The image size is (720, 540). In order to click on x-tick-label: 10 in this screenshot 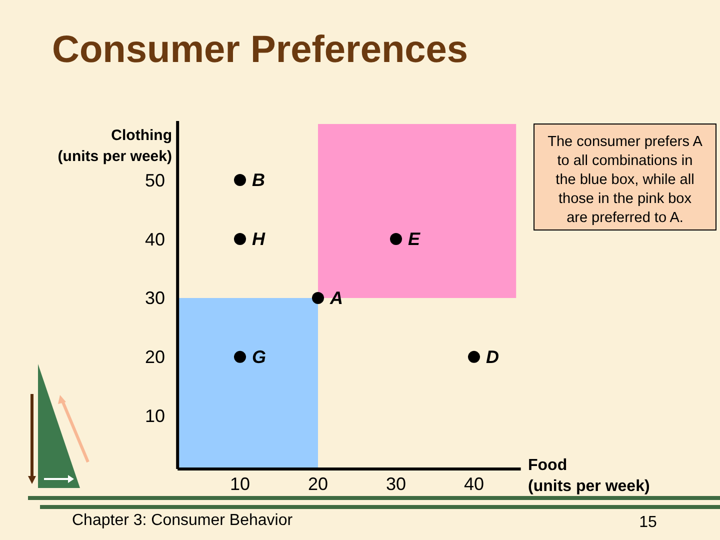, I will do `click(240, 484)`.